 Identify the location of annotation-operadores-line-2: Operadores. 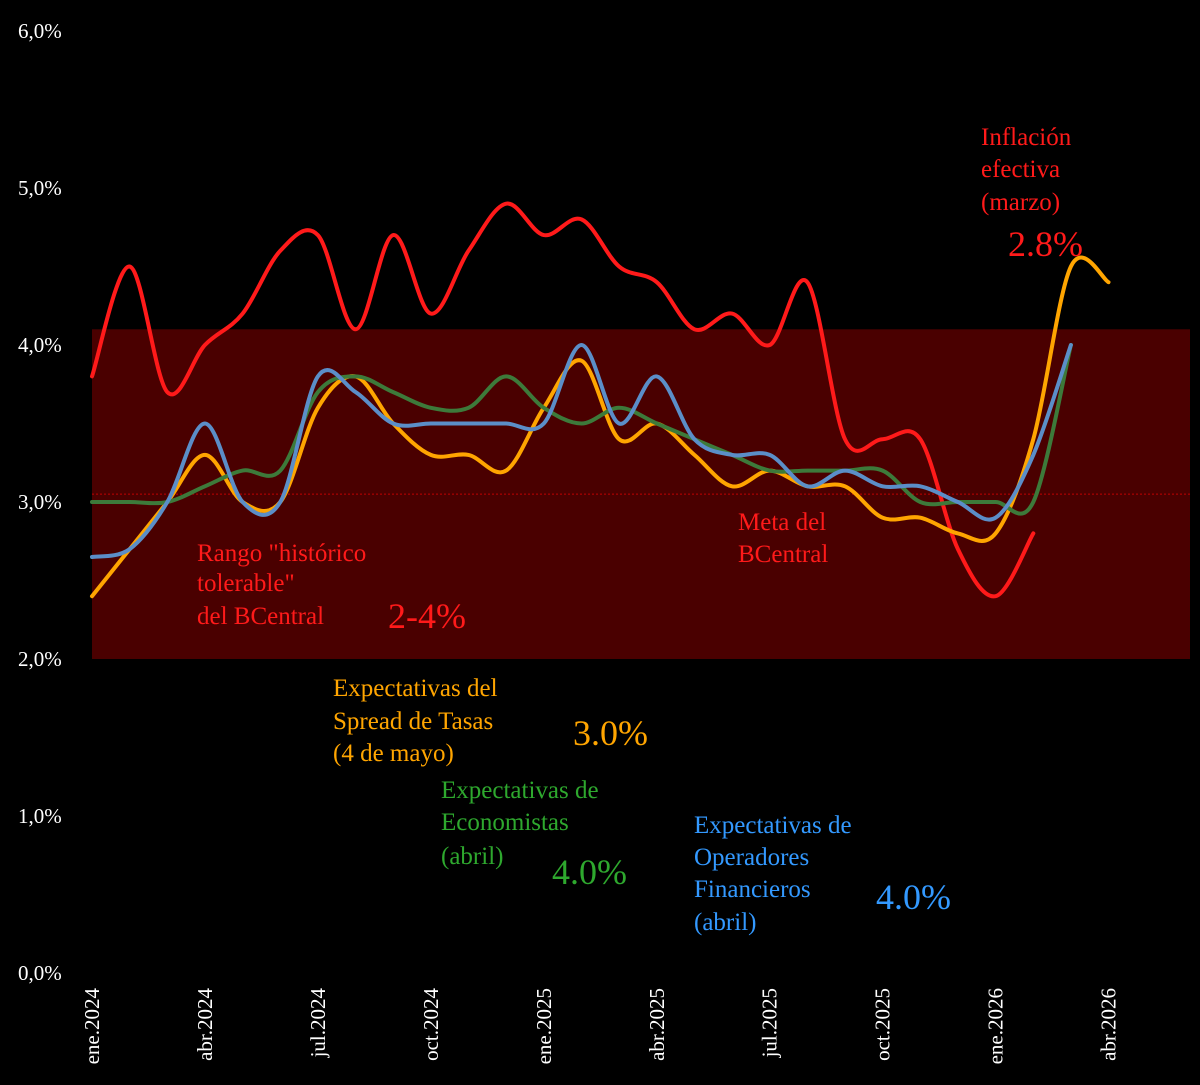
(751, 857).